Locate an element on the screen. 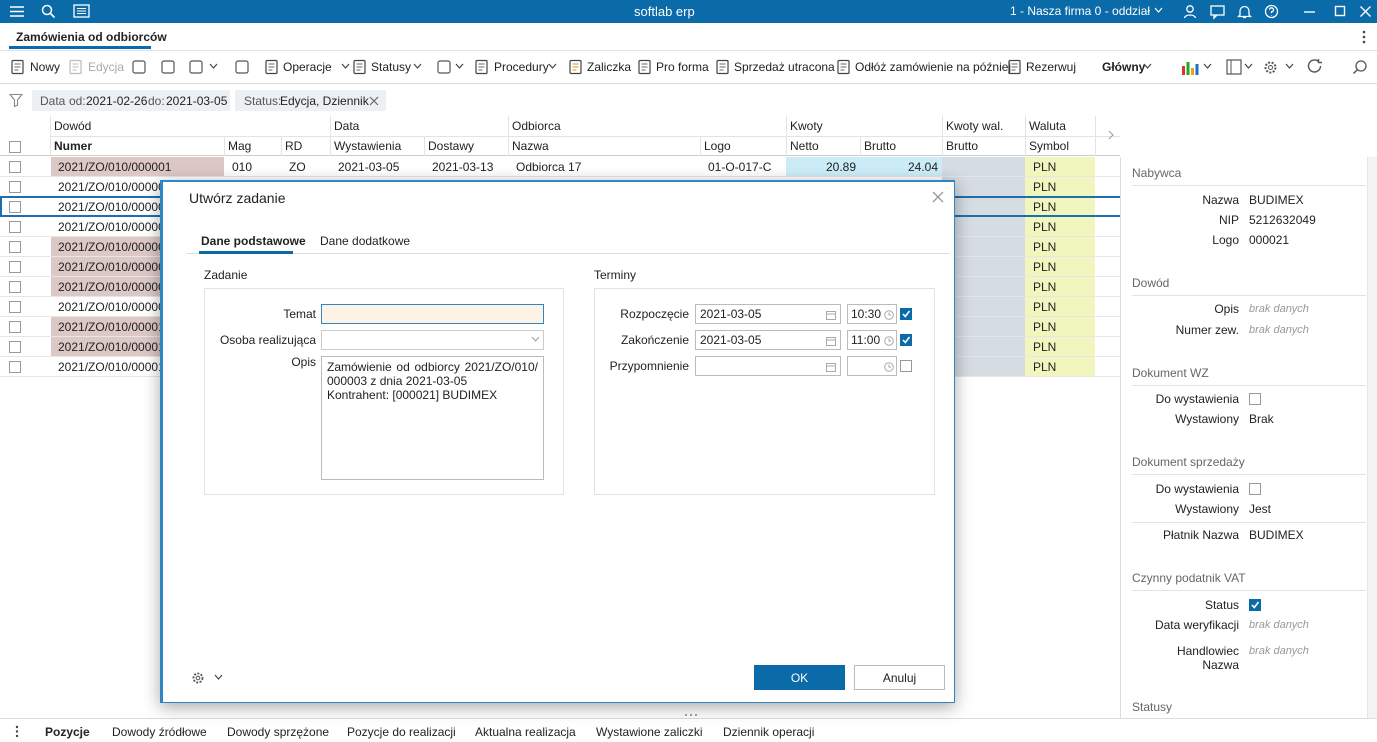  help-icon is located at coordinates (1271, 12).